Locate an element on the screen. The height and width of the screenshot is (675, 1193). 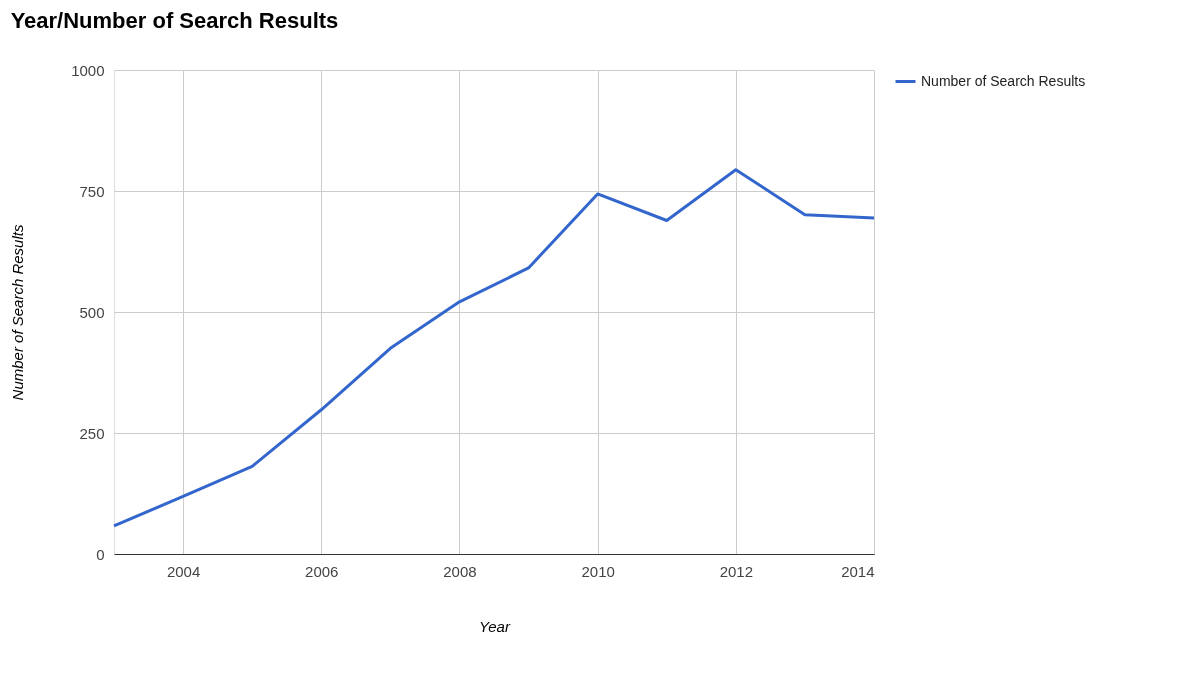
chart-title: Year/Number of Search Results is located at coordinates (174, 20).